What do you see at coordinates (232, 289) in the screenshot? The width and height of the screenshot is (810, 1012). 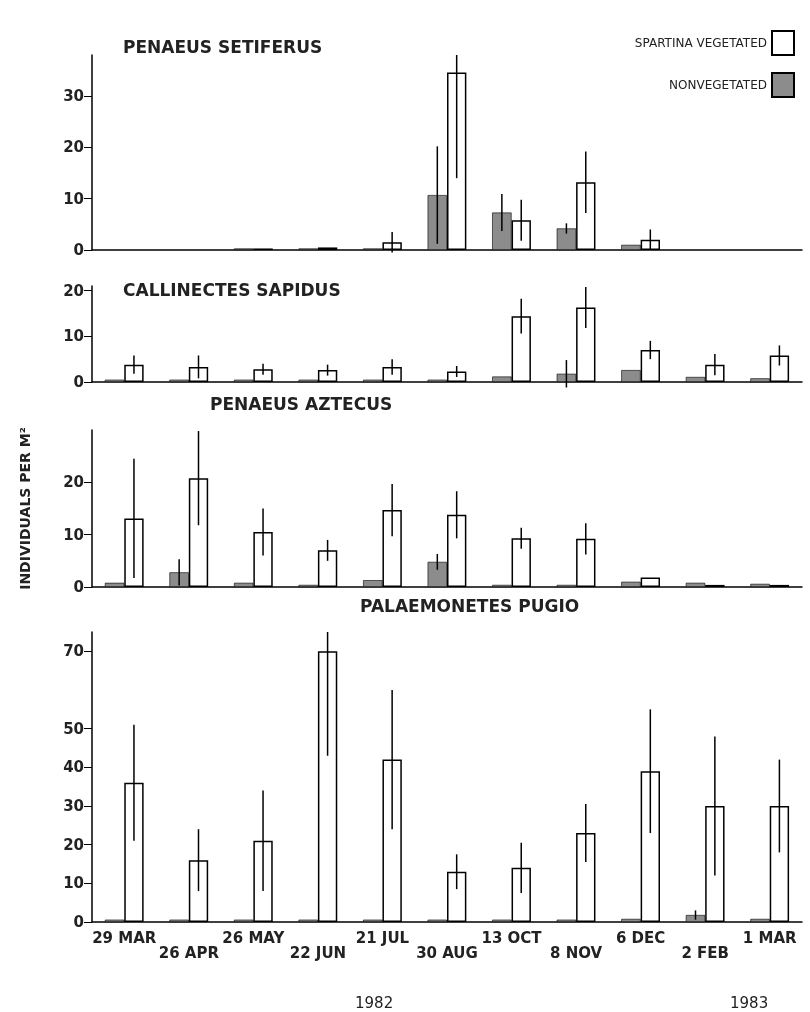 I see `chart-title: CALLINECTES SAPIDUS` at bounding box center [232, 289].